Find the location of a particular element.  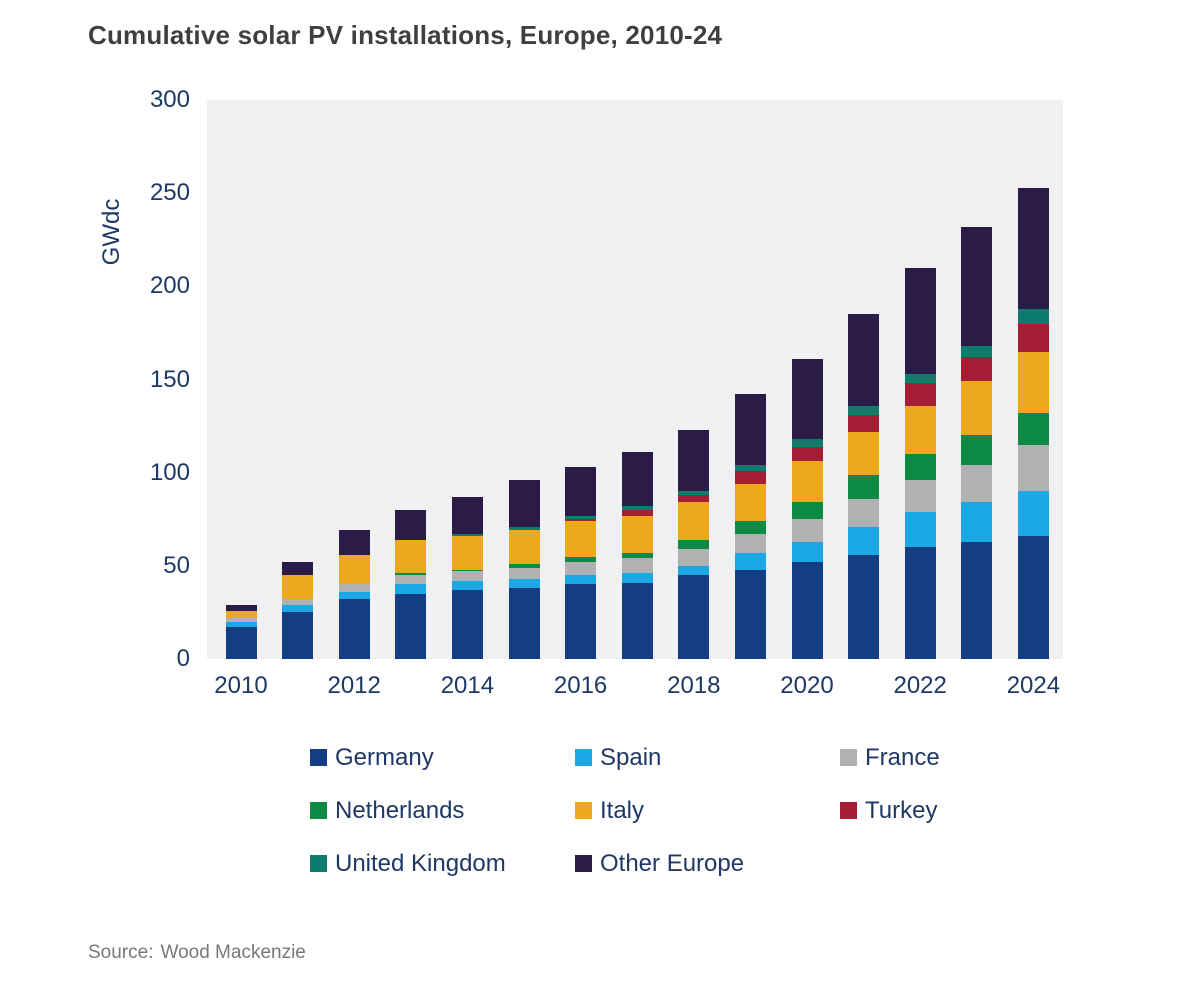

bar-2017-united-kingdom is located at coordinates (637, 508).